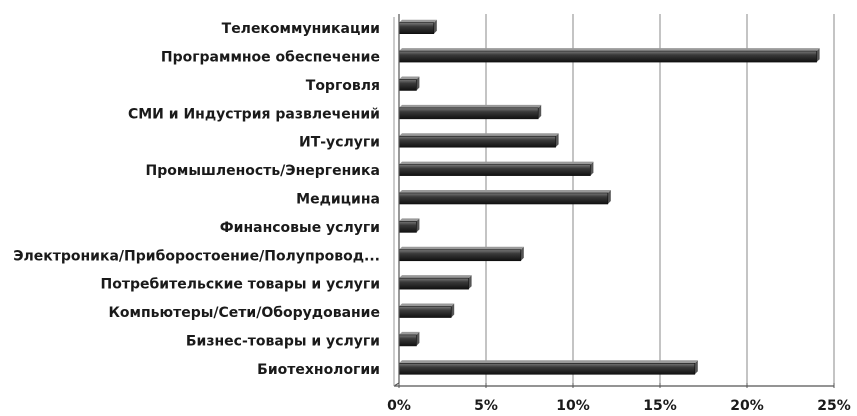  What do you see at coordinates (270, 58) in the screenshot?
I see `category-label-1: Программное обеспечение` at bounding box center [270, 58].